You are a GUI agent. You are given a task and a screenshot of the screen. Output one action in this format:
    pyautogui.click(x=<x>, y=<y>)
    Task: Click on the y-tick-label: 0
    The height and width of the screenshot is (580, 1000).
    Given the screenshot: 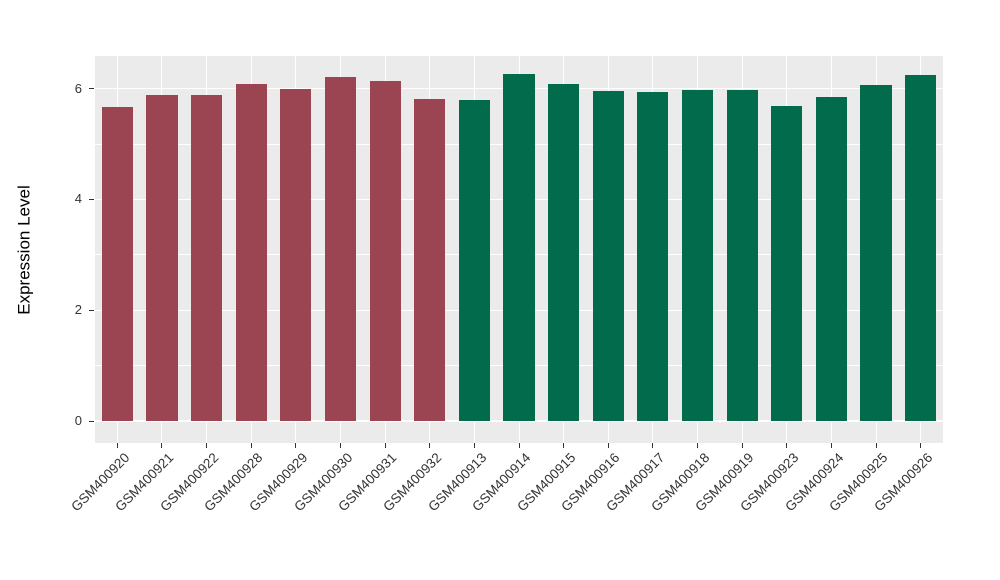 What is the action you would take?
    pyautogui.click(x=78, y=420)
    